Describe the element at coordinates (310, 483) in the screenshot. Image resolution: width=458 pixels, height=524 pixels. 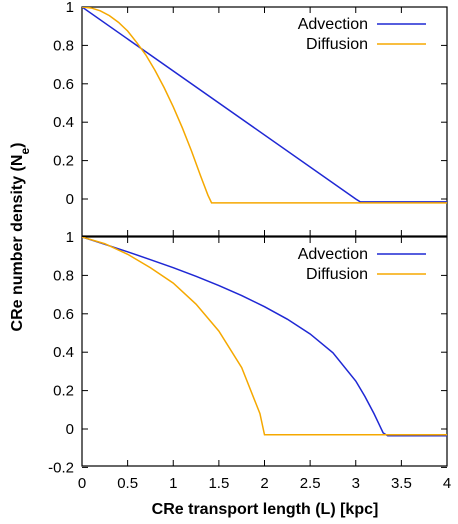
I see `x-tick-label: 2.5` at that location.